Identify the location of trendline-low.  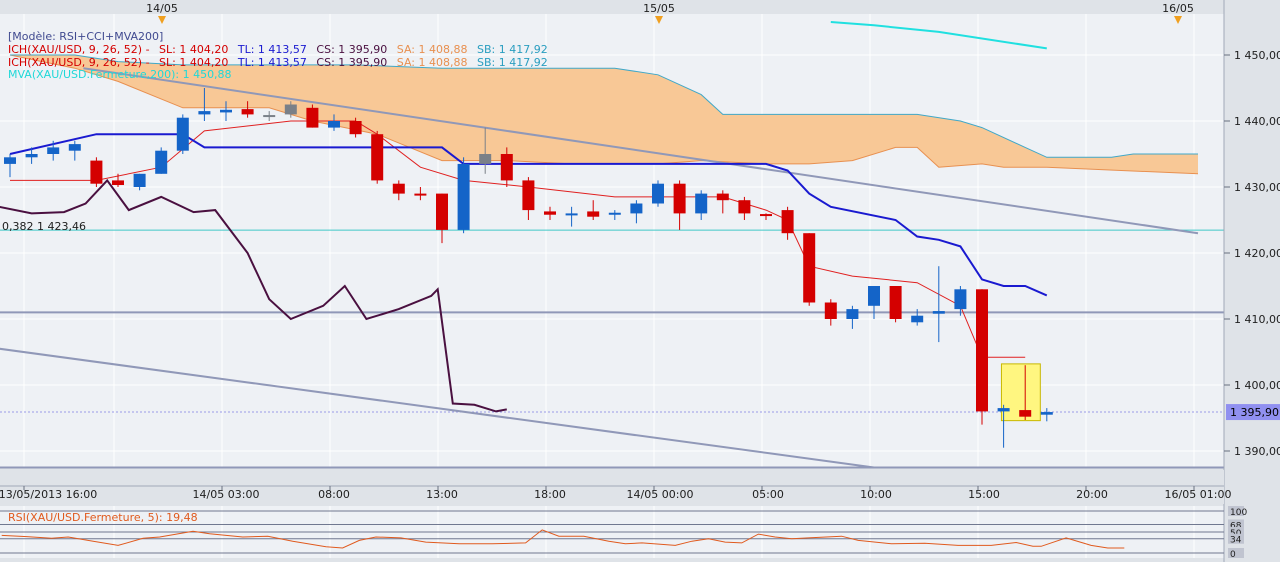
(437, 408).